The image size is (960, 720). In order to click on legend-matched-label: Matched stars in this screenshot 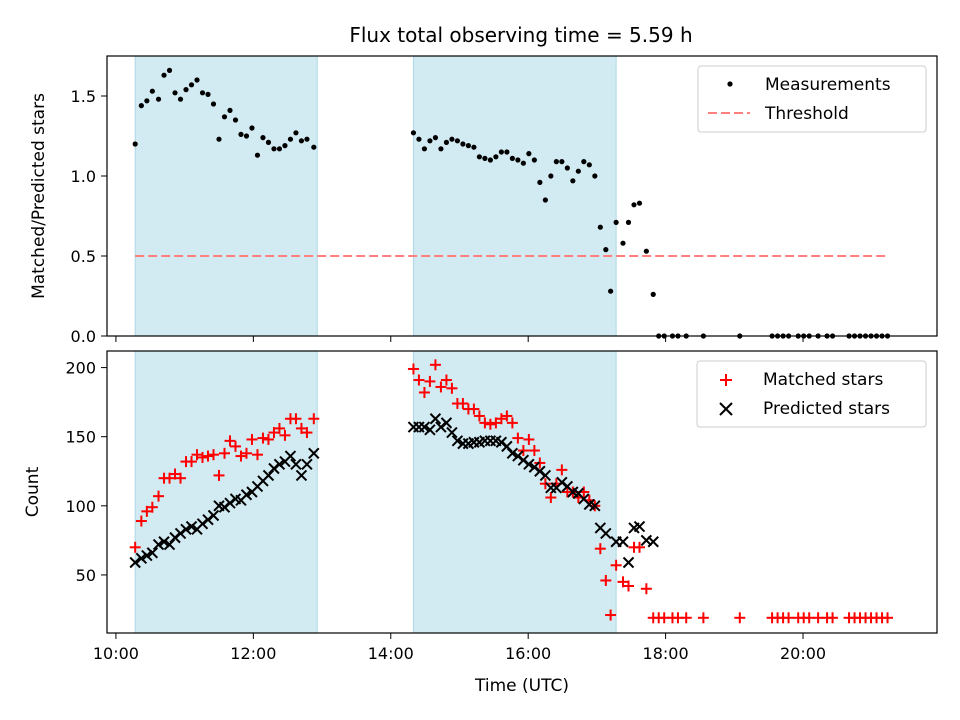, I will do `click(823, 380)`.